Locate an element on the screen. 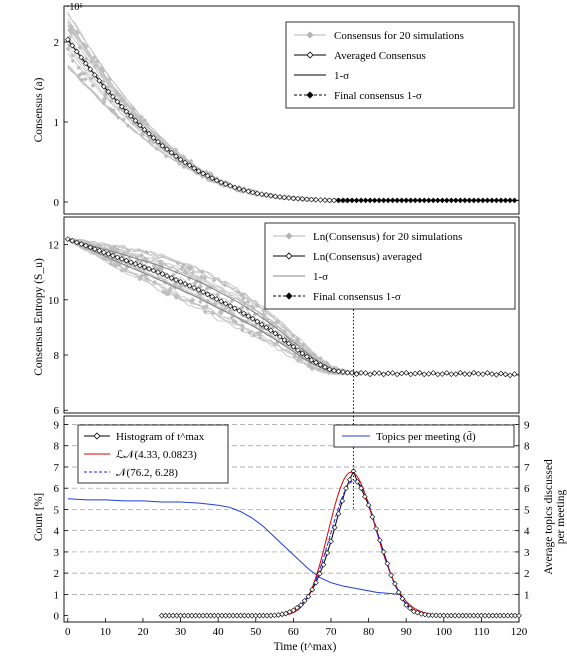 The image size is (567, 657). panel3-legend-left-label: ℒ𝒩(4.33, 0.0823) is located at coordinates (156, 455).